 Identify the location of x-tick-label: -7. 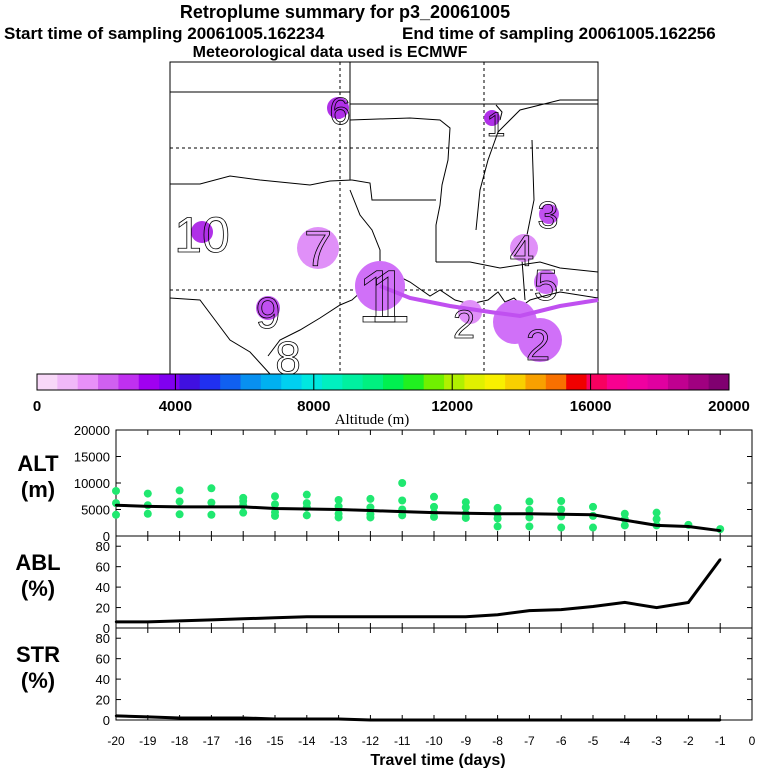
(529, 741).